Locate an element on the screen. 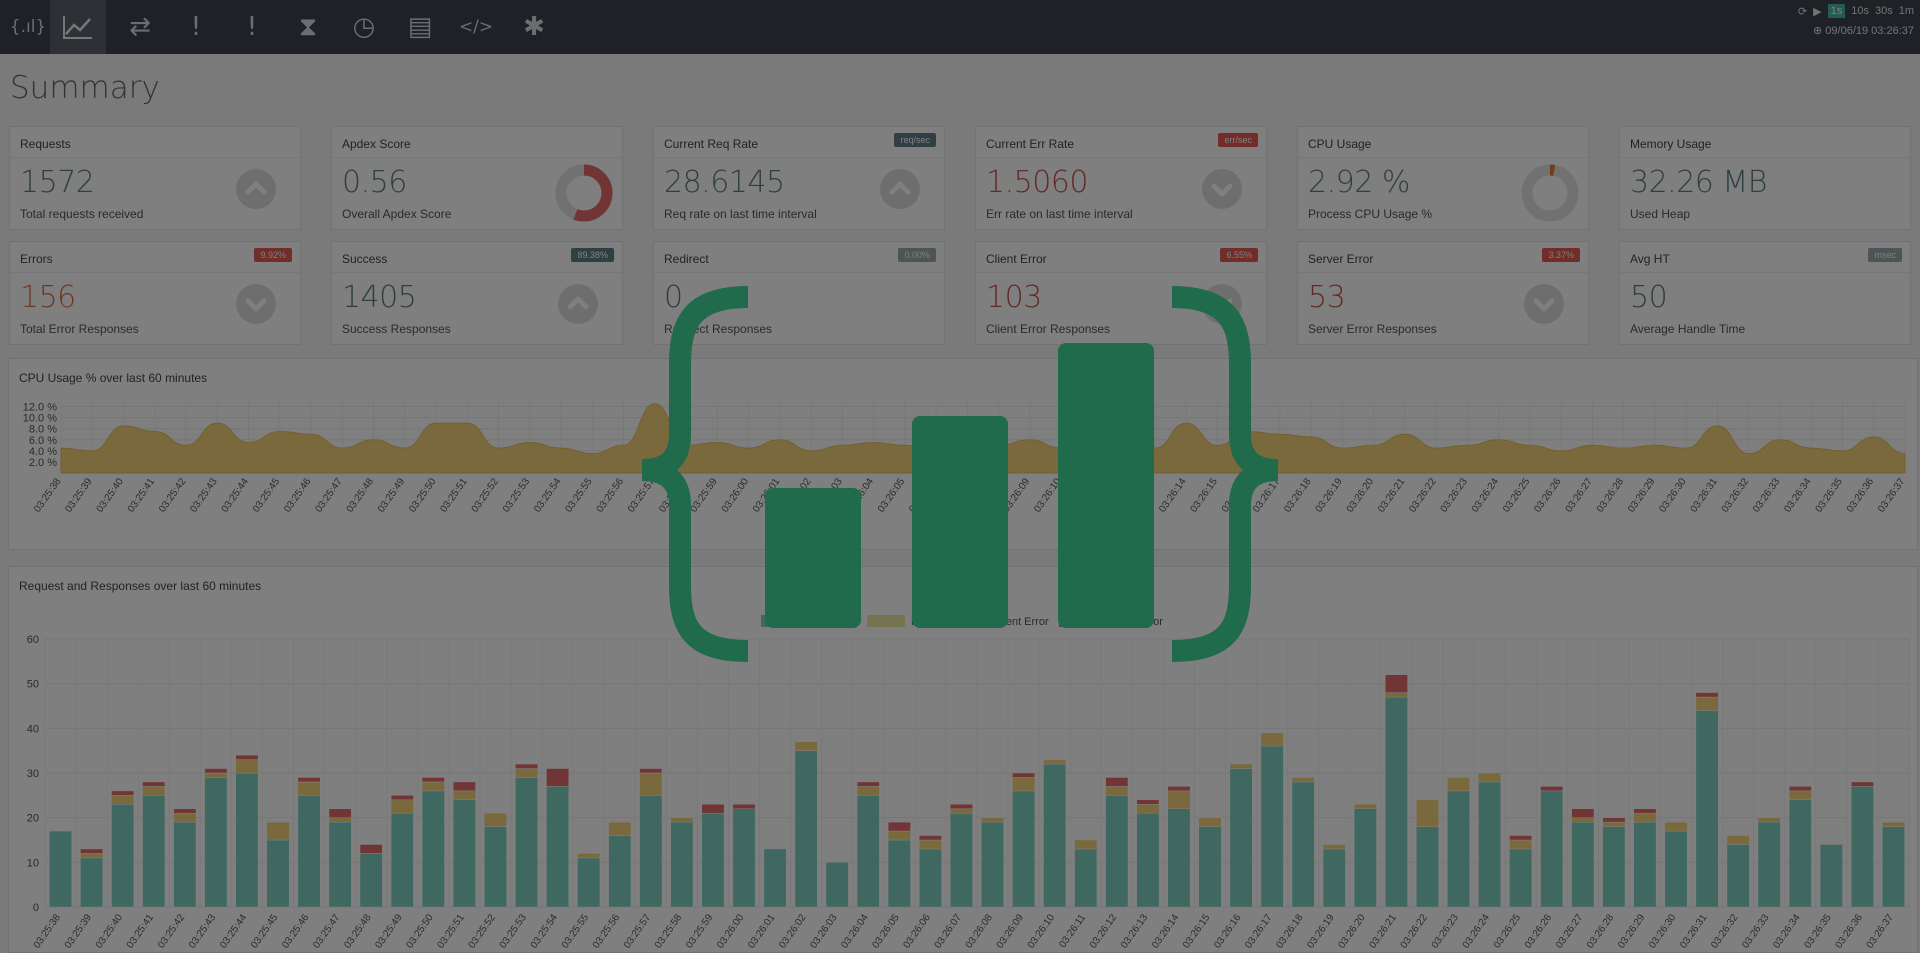 This screenshot has width=1920, height=953. nav-item-status: {.ıl} is located at coordinates (28, 27).